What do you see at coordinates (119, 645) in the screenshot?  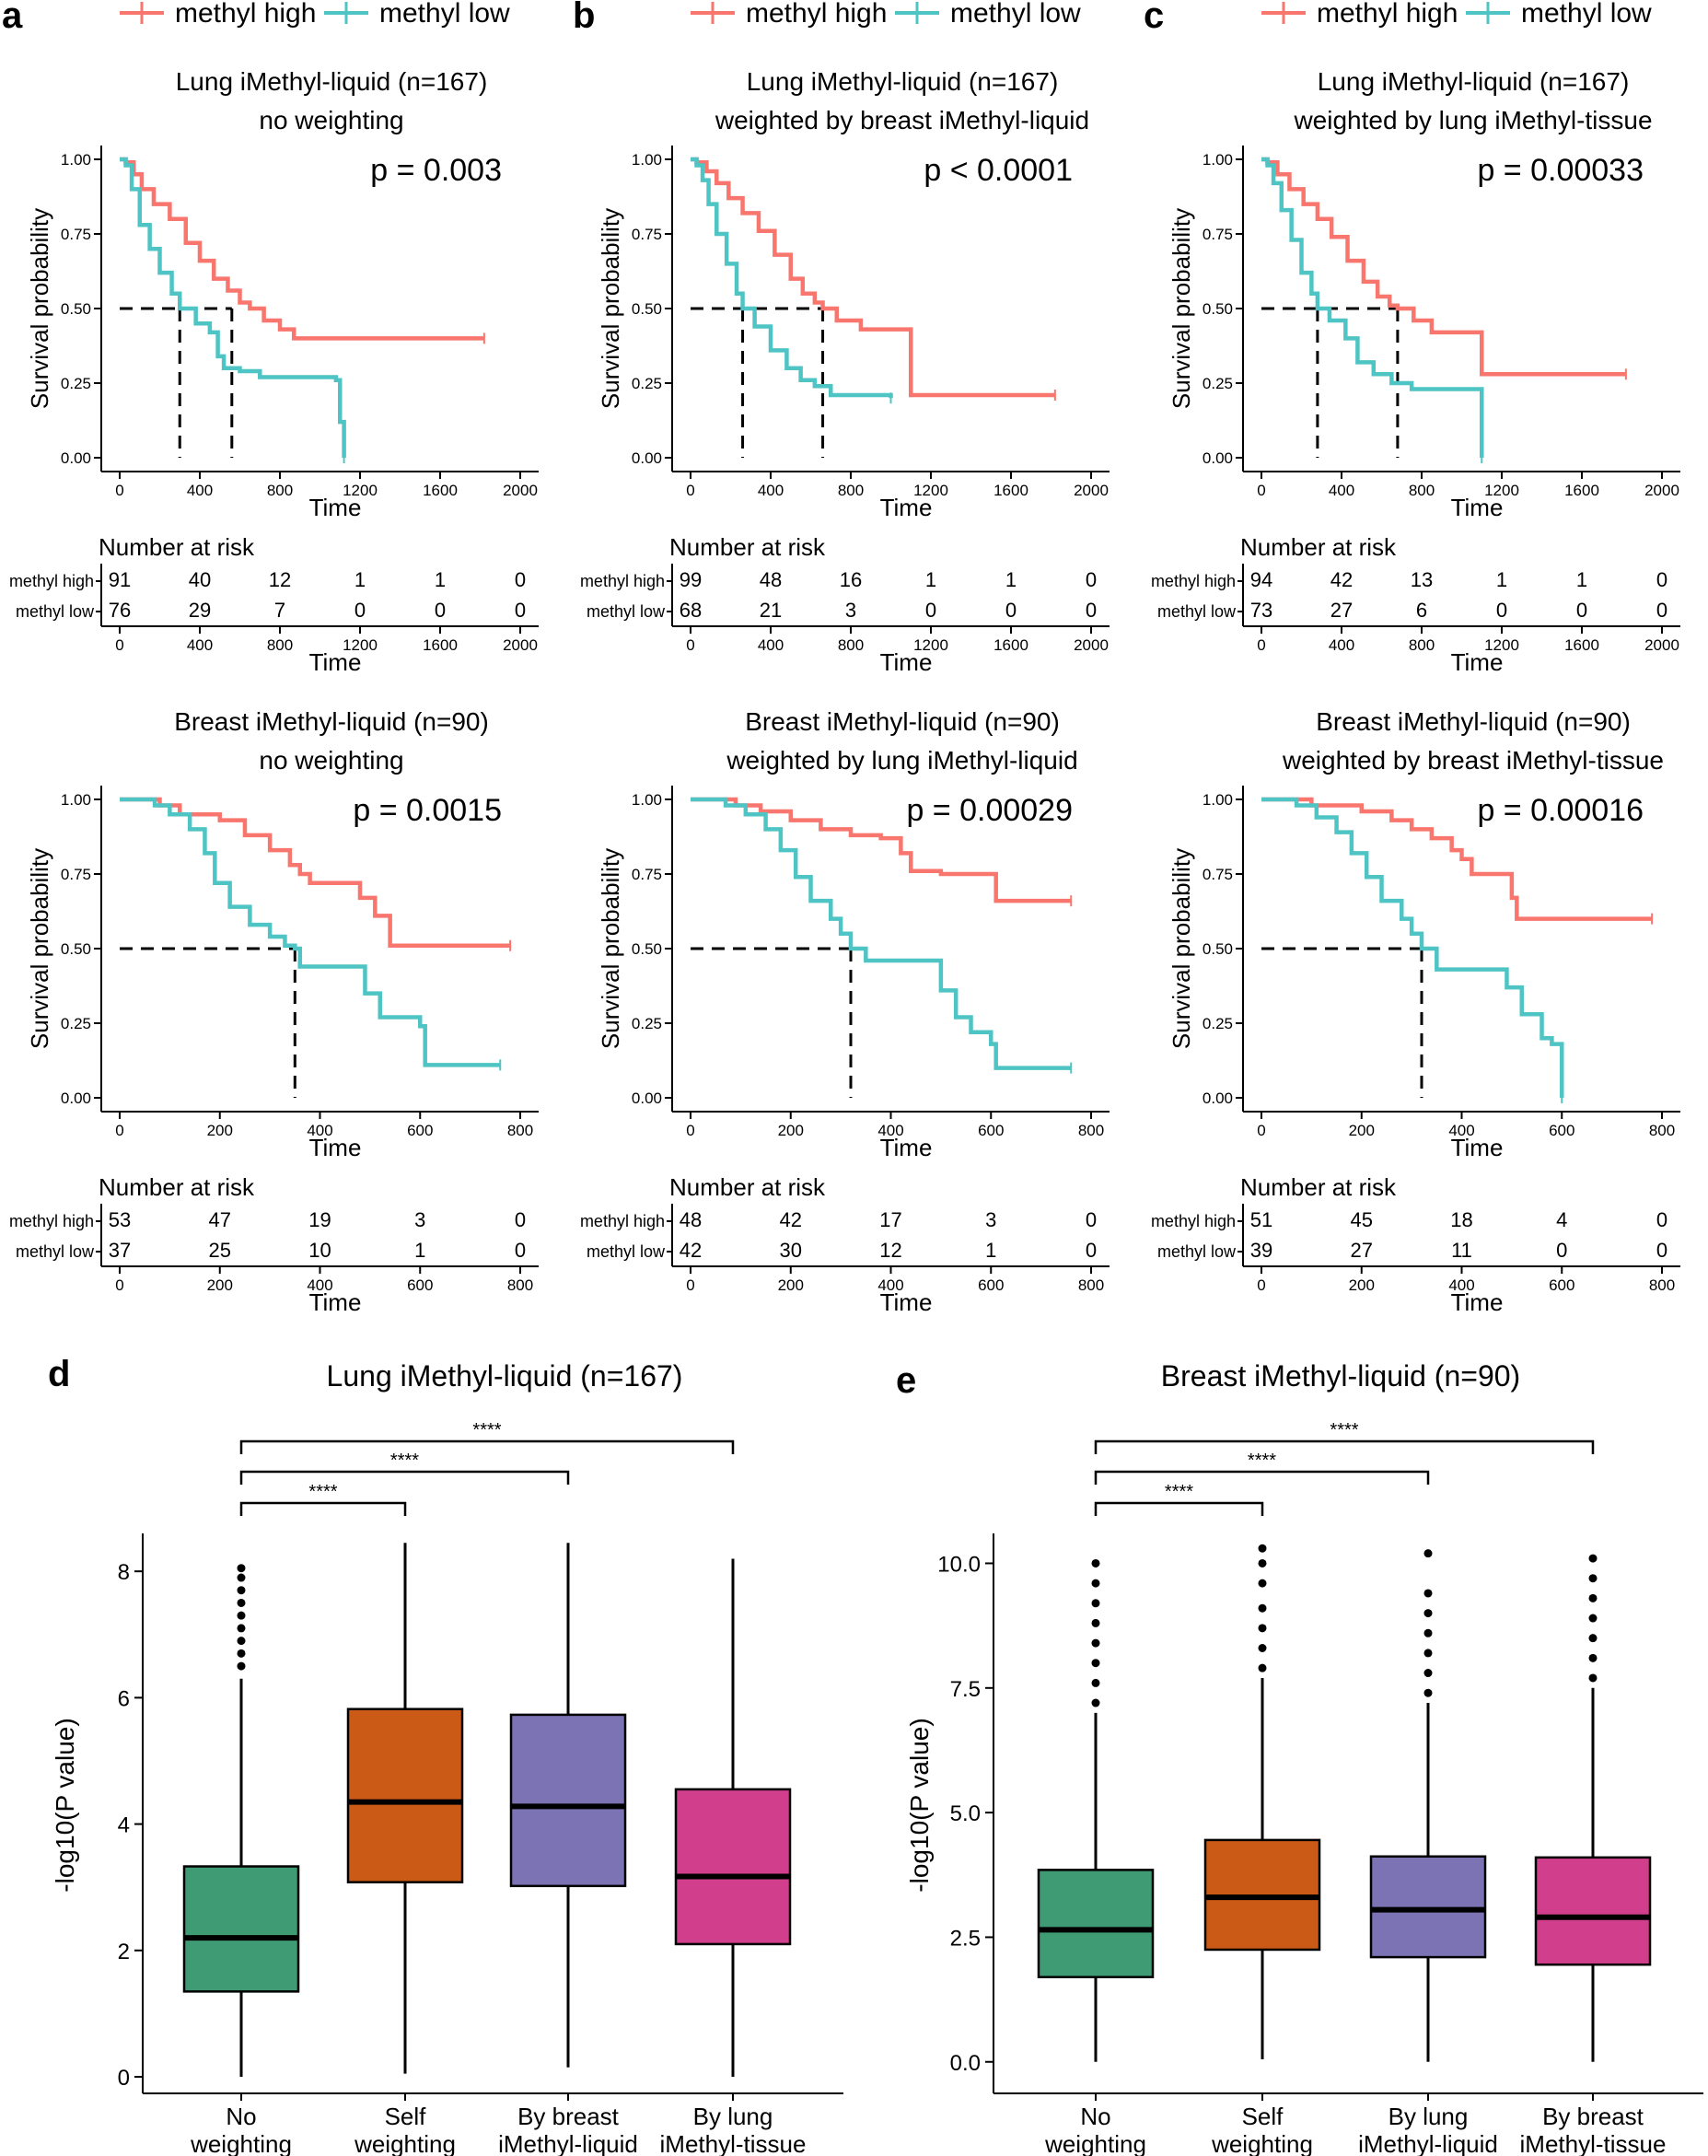 I see `risk-x-tick-label: 0` at bounding box center [119, 645].